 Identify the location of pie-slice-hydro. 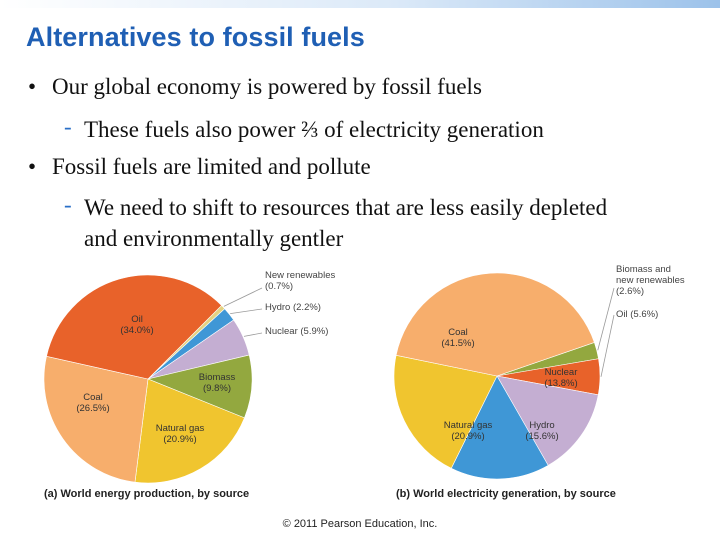
(499, 427).